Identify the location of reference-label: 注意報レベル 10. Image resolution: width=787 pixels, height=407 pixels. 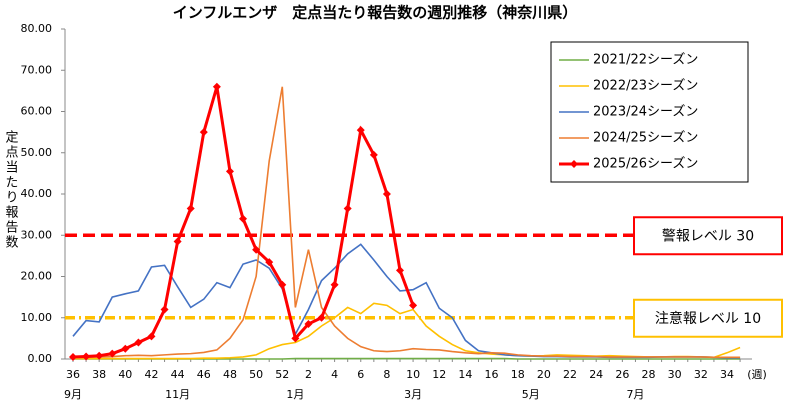
(708, 318).